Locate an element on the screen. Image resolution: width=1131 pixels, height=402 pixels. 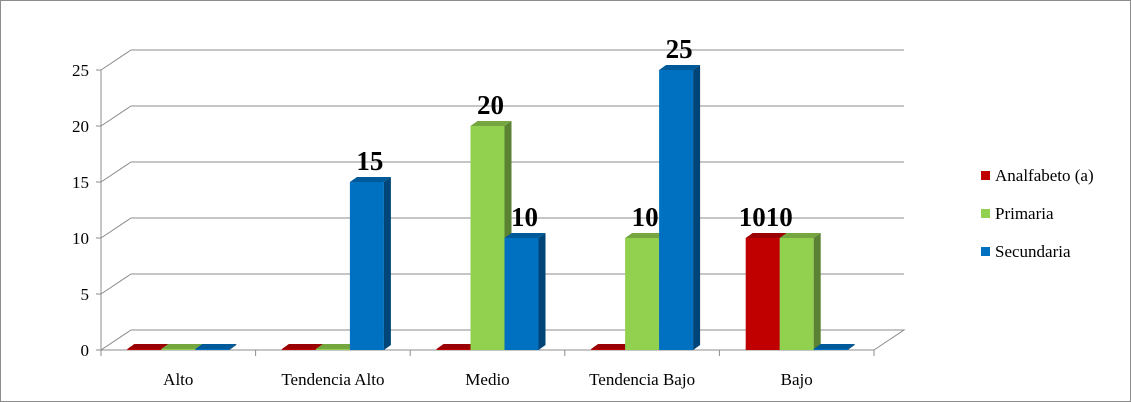
legend-item-primaria: Primaria is located at coordinates (1017, 213).